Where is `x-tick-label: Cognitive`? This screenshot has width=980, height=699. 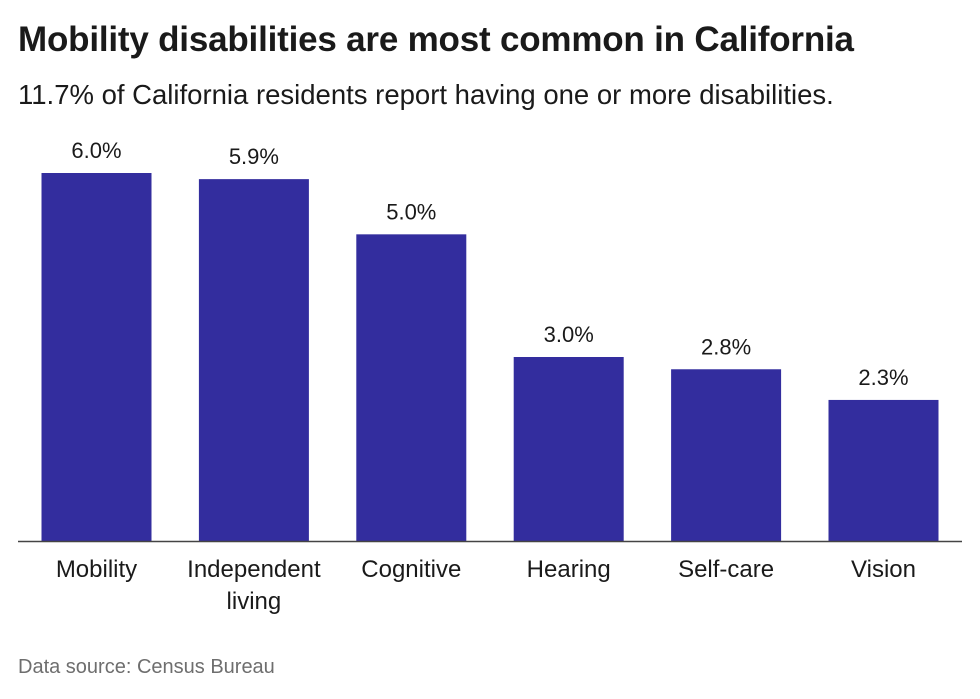 x-tick-label: Cognitive is located at coordinates (411, 569).